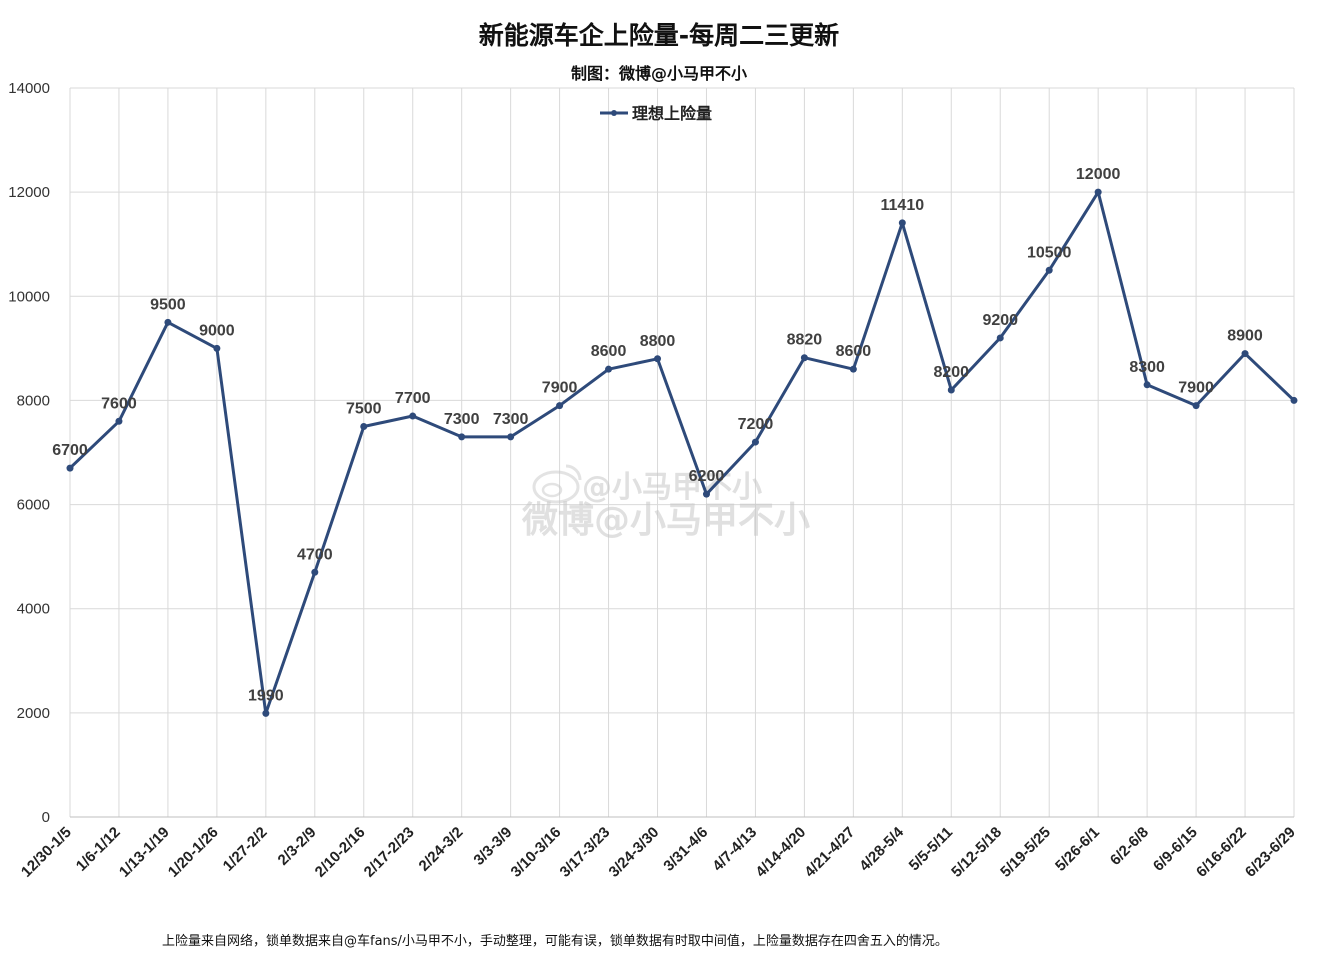  What do you see at coordinates (931, 849) in the screenshot?
I see `x-tick-label: 5/5-5/11` at bounding box center [931, 849].